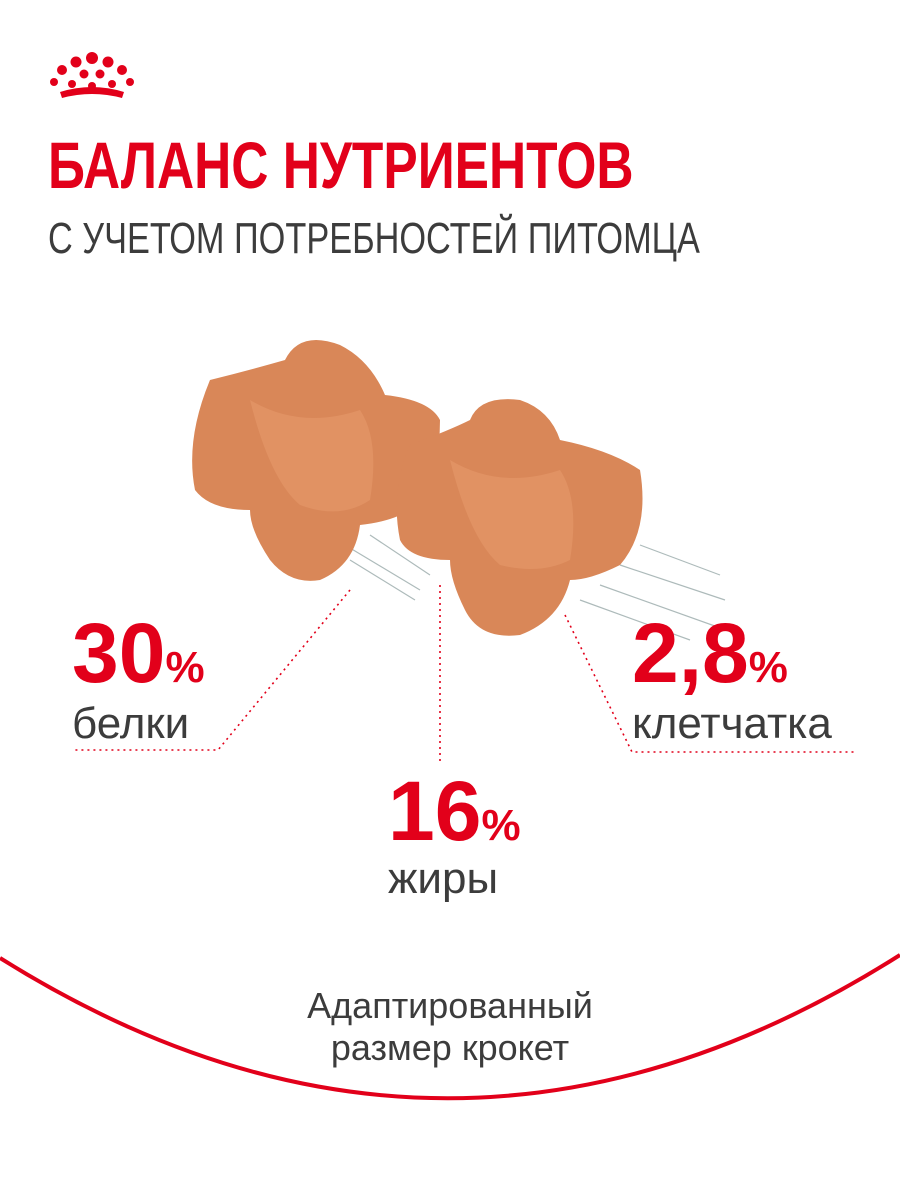  Describe the element at coordinates (450, 1005) in the screenshot. I see `footer-line: Адаптированный` at that location.